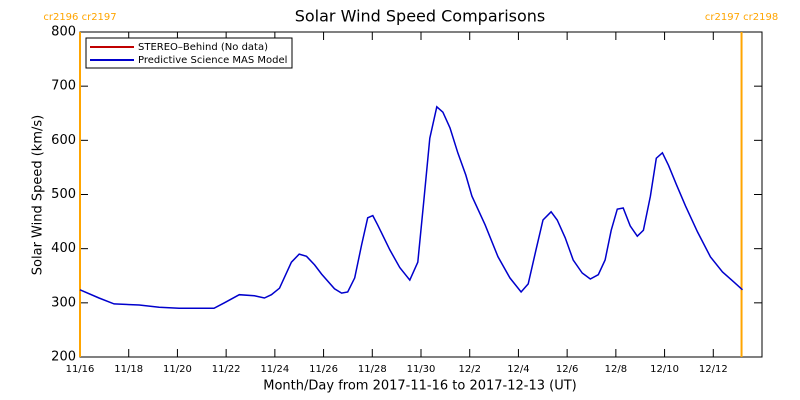 The image size is (800, 400). Describe the element at coordinates (323, 369) in the screenshot. I see `x-tick-label: 11/26` at that location.